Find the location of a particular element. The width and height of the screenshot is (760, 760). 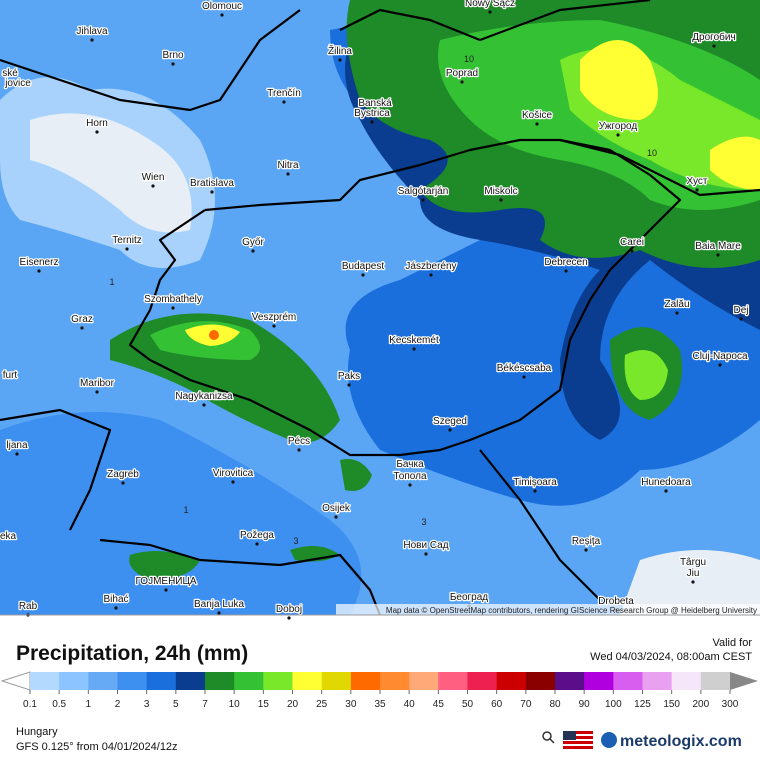

legend-label: 5 is located at coordinates (176, 704).